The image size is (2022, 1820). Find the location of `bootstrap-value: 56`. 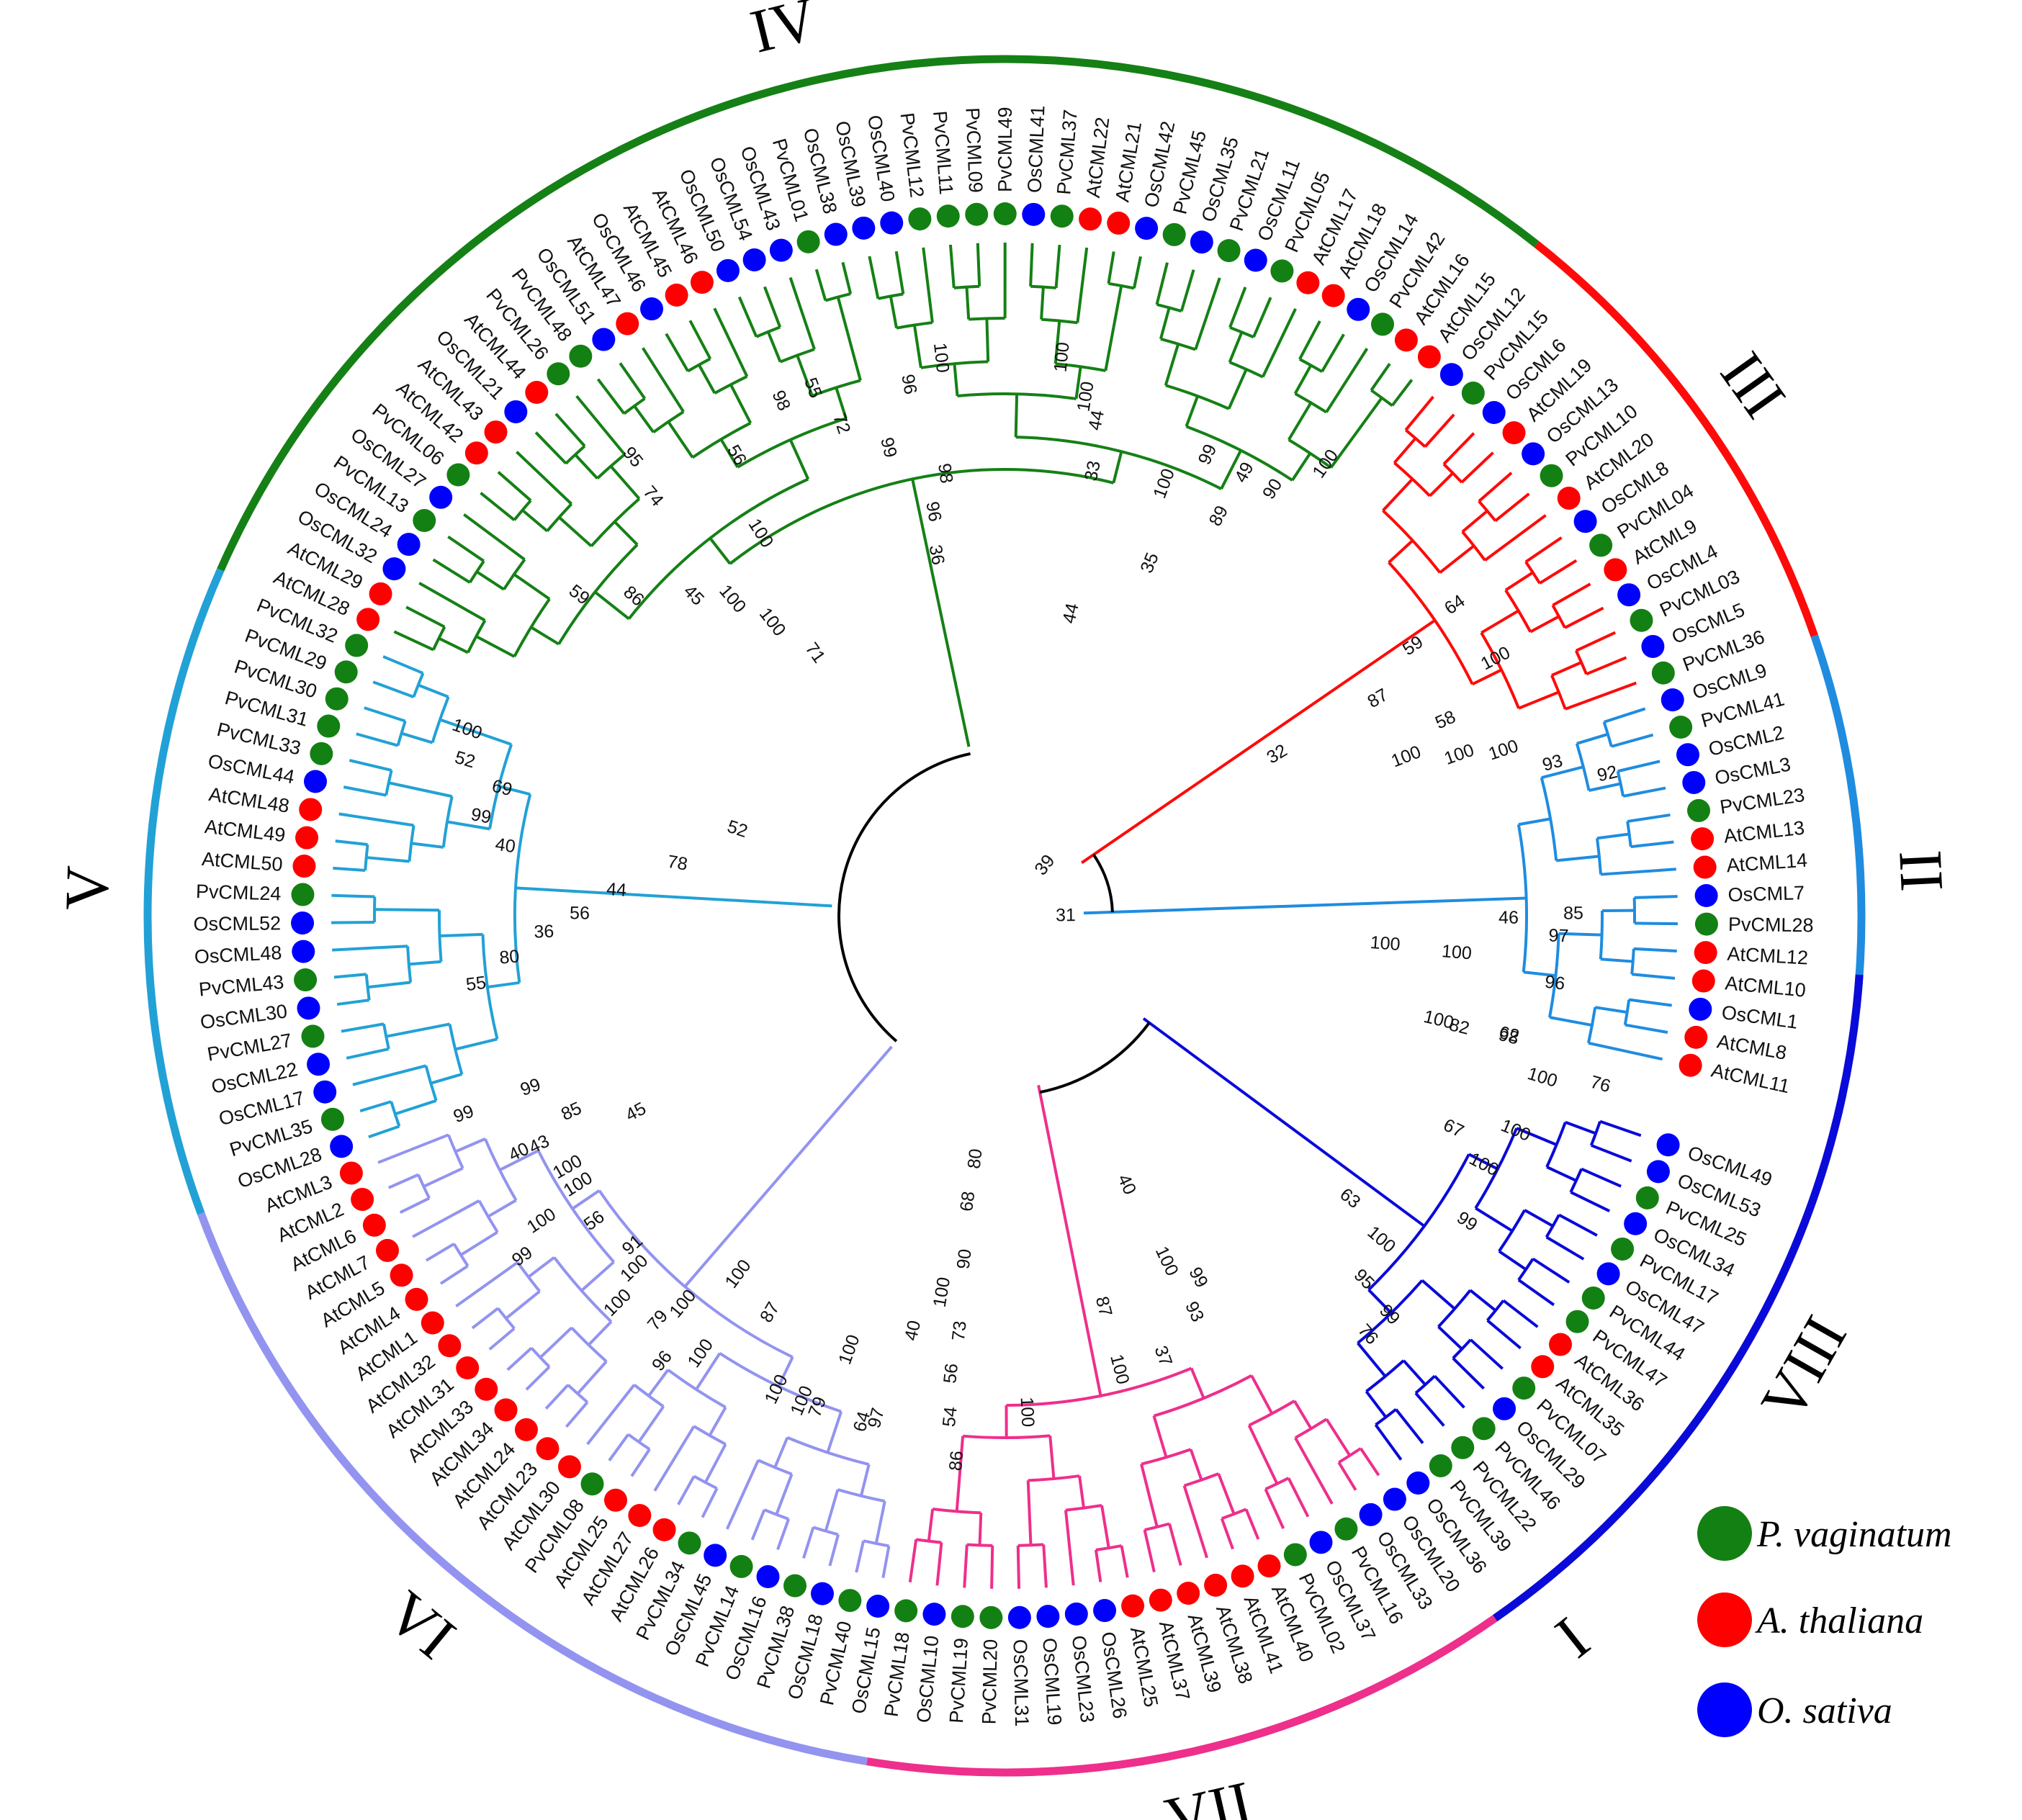

bootstrap-value: 56 is located at coordinates (951, 1373).